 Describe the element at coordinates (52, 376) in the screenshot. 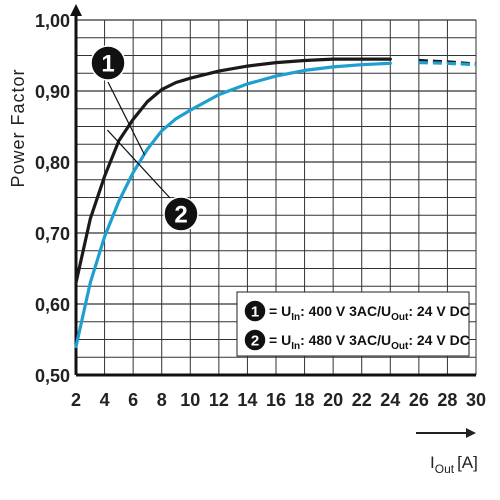

I see `y-tick-label: 0,50` at that location.